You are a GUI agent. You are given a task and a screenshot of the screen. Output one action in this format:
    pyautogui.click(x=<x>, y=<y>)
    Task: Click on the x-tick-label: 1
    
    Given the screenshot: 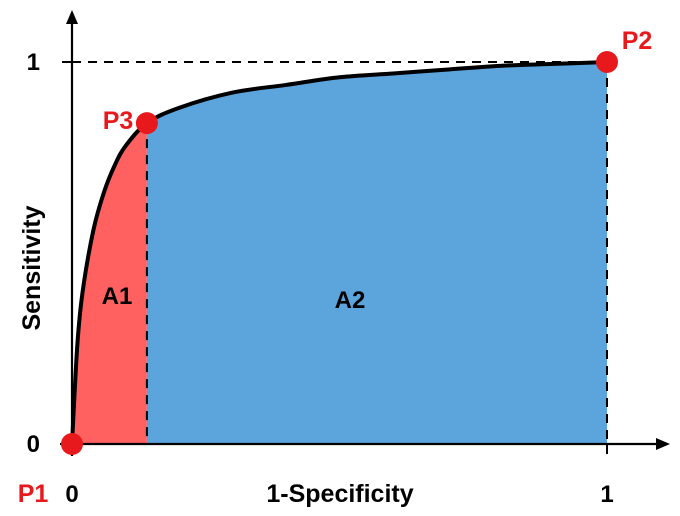 What is the action you would take?
    pyautogui.click(x=606, y=494)
    